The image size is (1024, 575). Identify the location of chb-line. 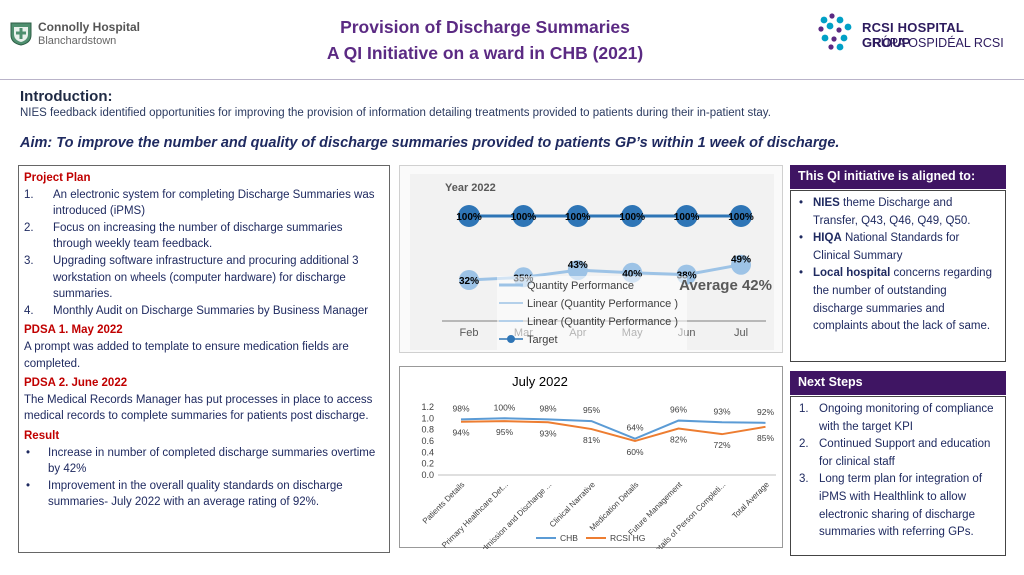
(613, 428).